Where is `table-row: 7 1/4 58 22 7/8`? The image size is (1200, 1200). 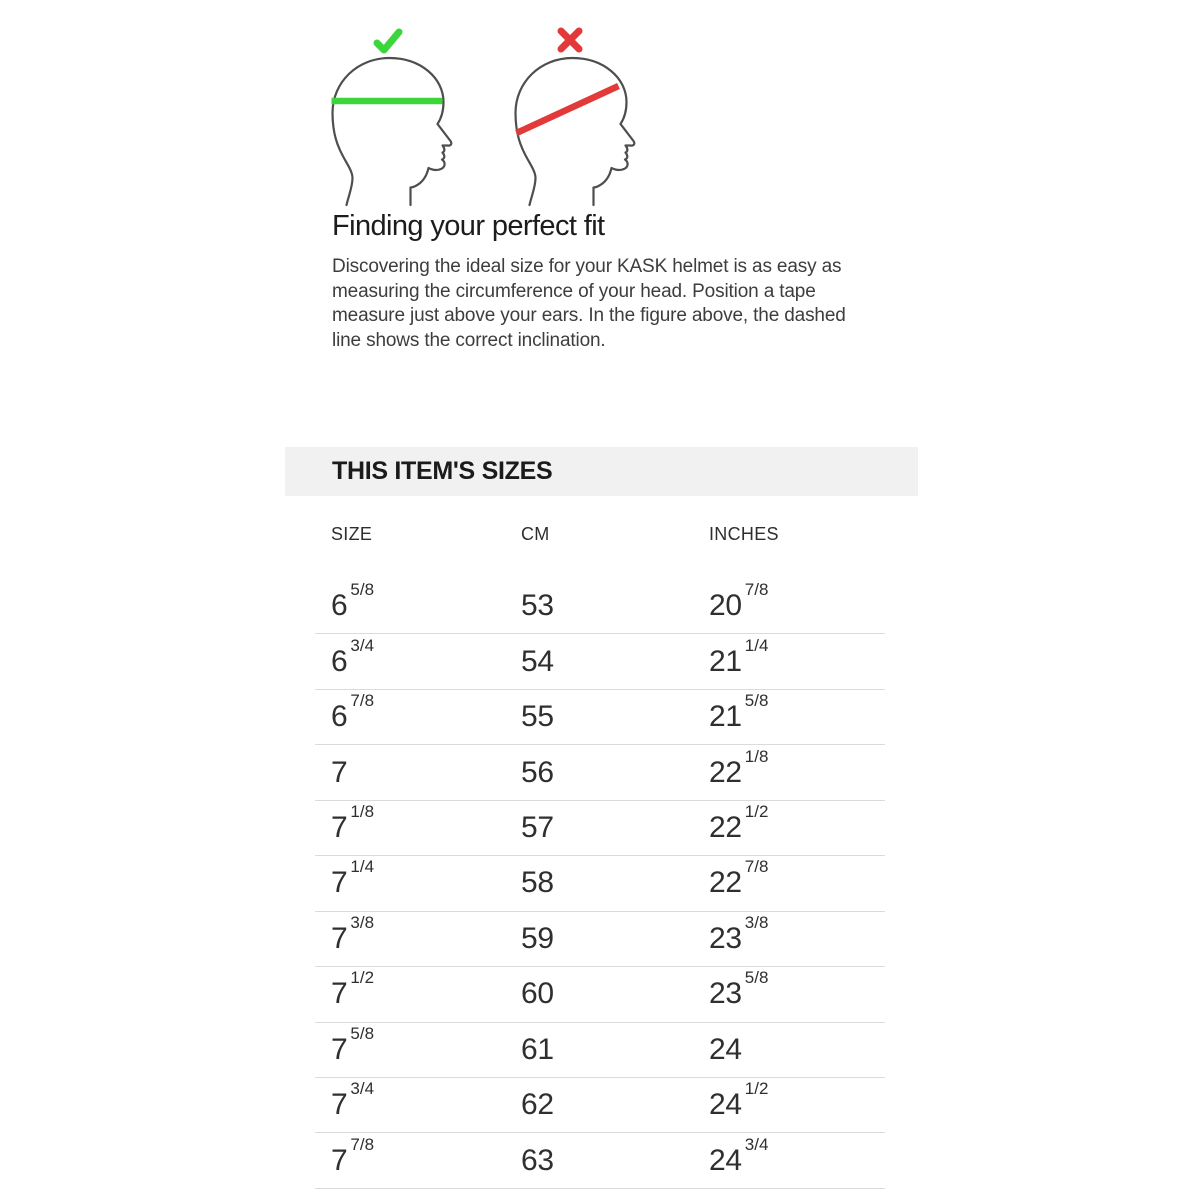 table-row: 7 1/4 58 22 7/8 is located at coordinates (600, 884).